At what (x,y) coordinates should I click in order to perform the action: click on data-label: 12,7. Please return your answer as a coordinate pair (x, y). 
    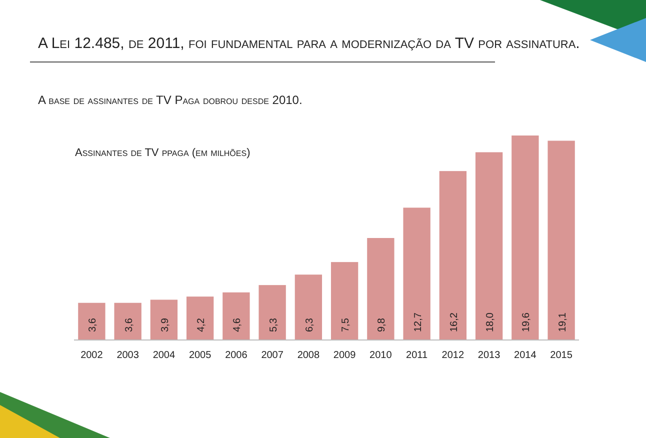
    Looking at the image, I should click on (418, 322).